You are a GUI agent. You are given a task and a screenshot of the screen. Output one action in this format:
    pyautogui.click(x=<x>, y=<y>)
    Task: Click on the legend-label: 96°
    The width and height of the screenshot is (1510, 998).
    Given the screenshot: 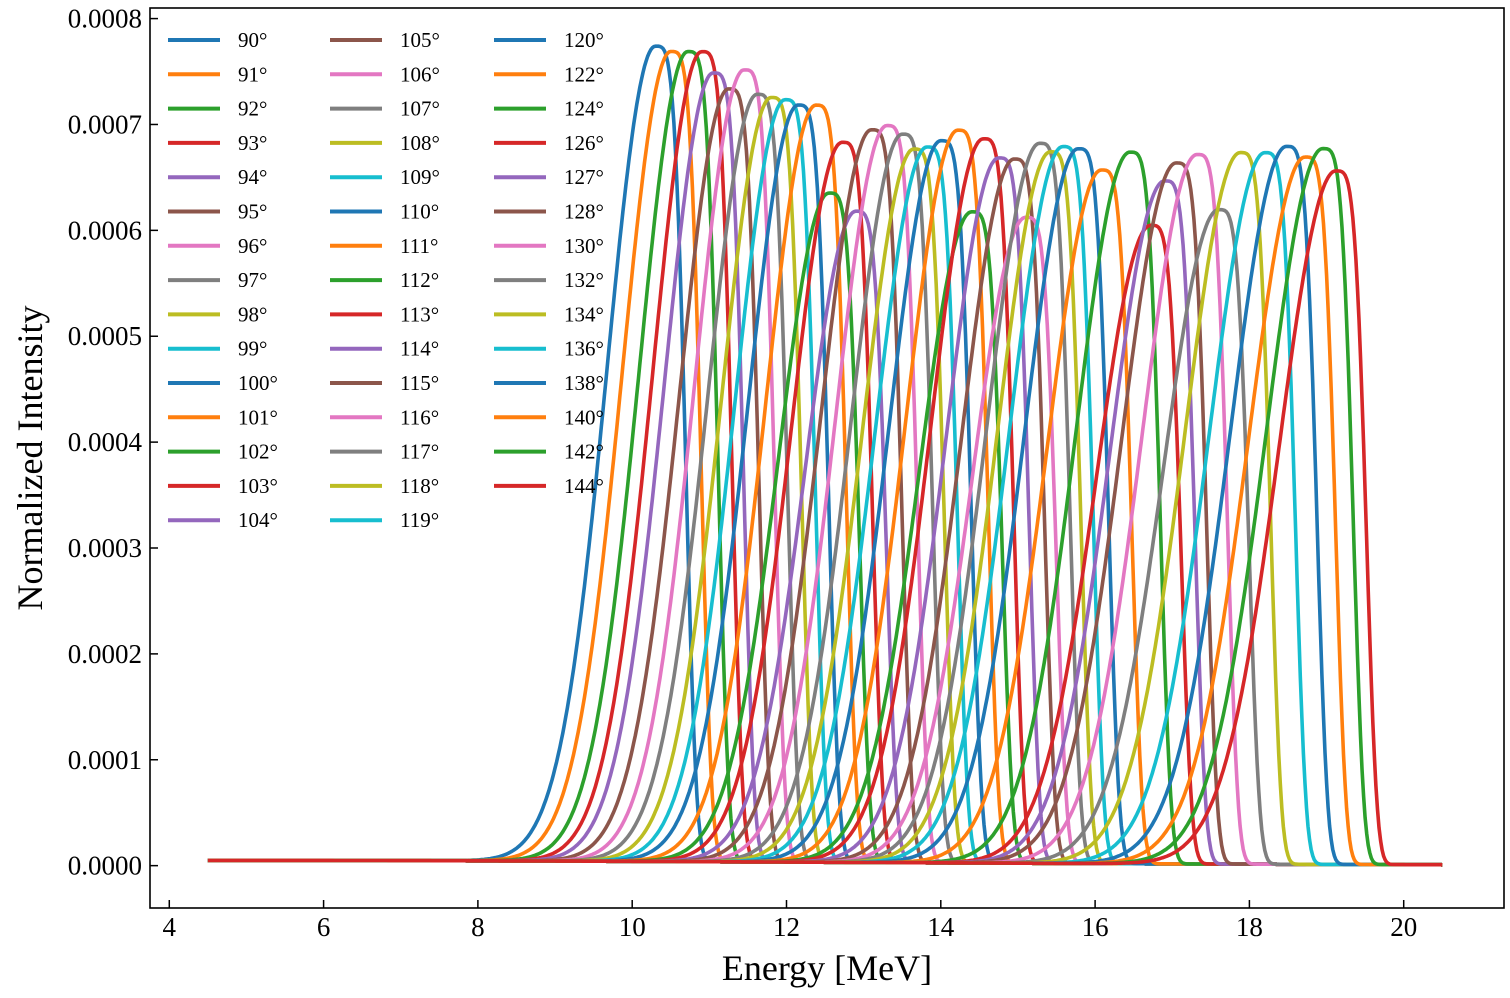 What is the action you would take?
    pyautogui.click(x=252, y=246)
    